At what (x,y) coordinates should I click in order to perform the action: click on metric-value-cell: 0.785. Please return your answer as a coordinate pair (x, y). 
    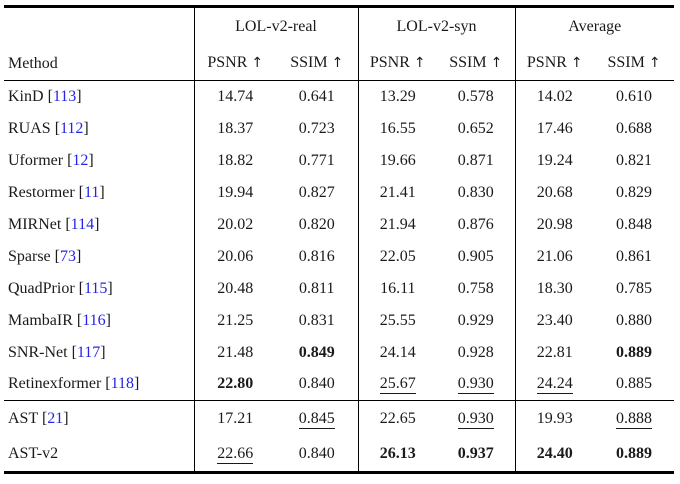
    Looking at the image, I should click on (634, 289).